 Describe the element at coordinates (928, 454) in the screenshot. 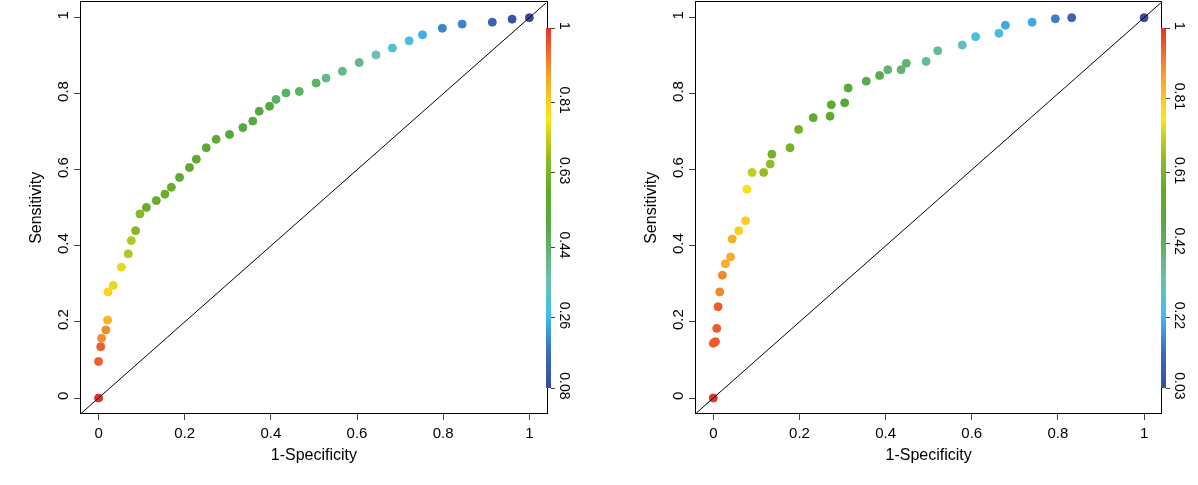

I see `x-axis-title: 1-Specificity` at that location.